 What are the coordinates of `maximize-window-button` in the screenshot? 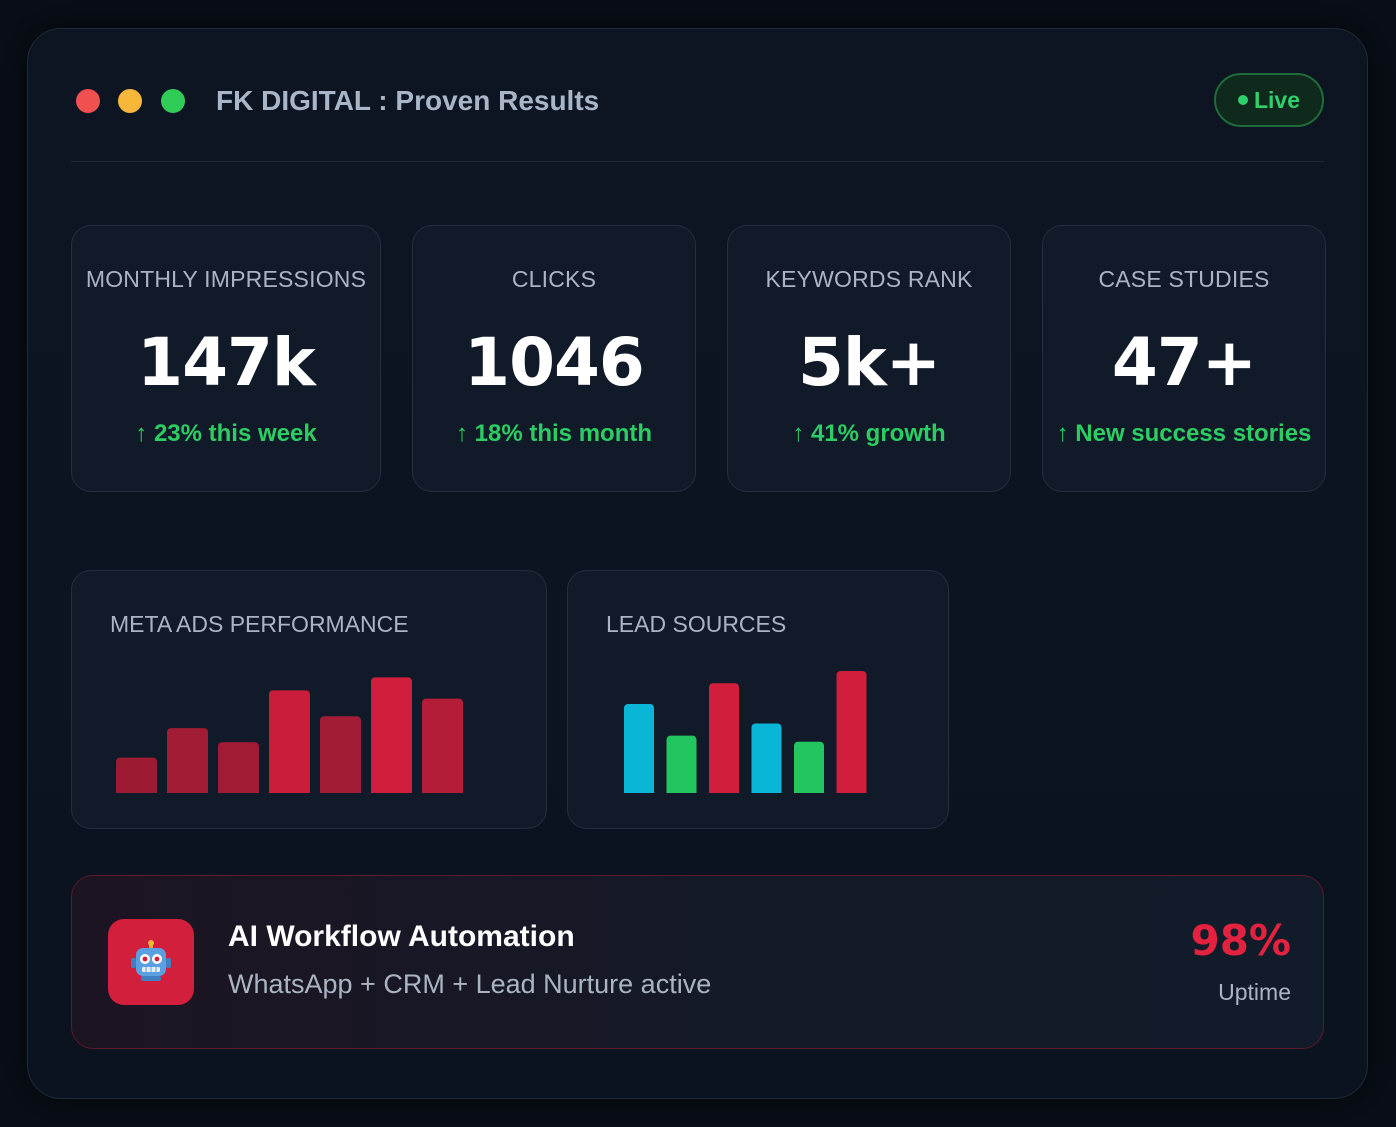 It's located at (173, 101).